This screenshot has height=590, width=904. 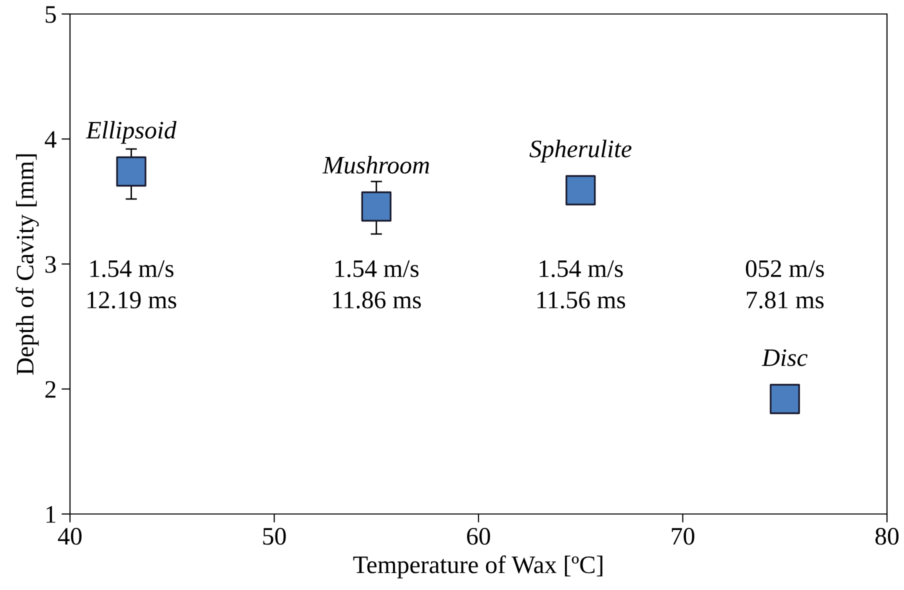 I want to click on x-tick-label: 40, so click(x=70, y=536).